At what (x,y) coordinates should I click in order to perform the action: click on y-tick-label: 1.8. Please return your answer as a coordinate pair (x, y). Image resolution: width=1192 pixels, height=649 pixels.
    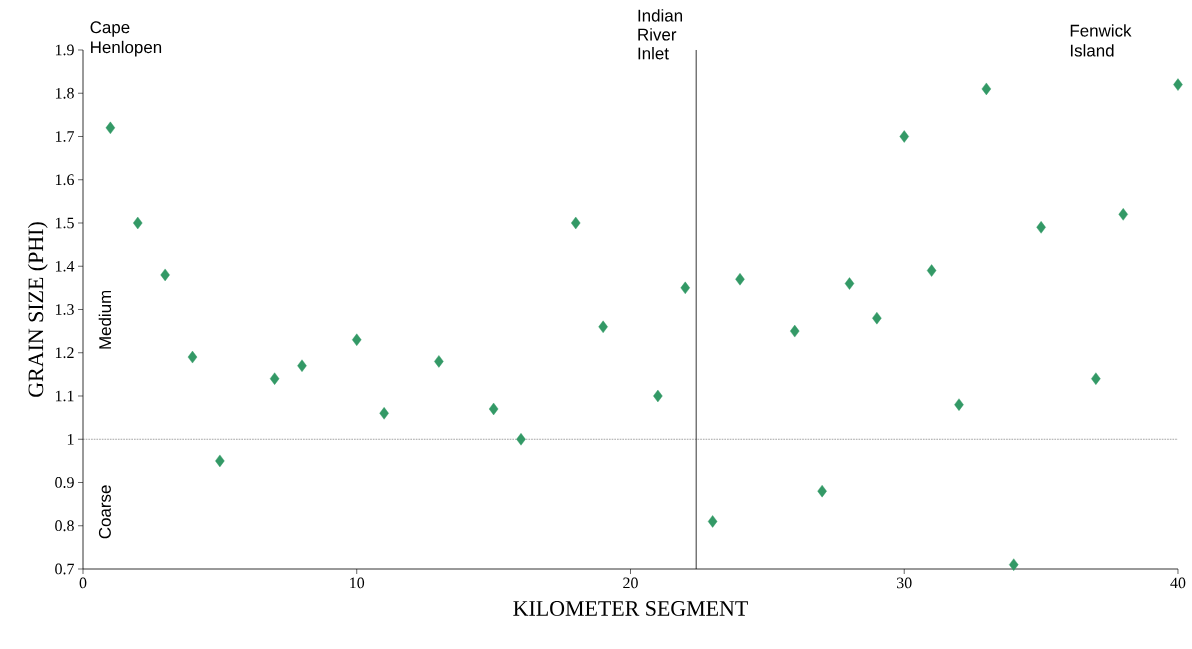
    Looking at the image, I should click on (64, 93).